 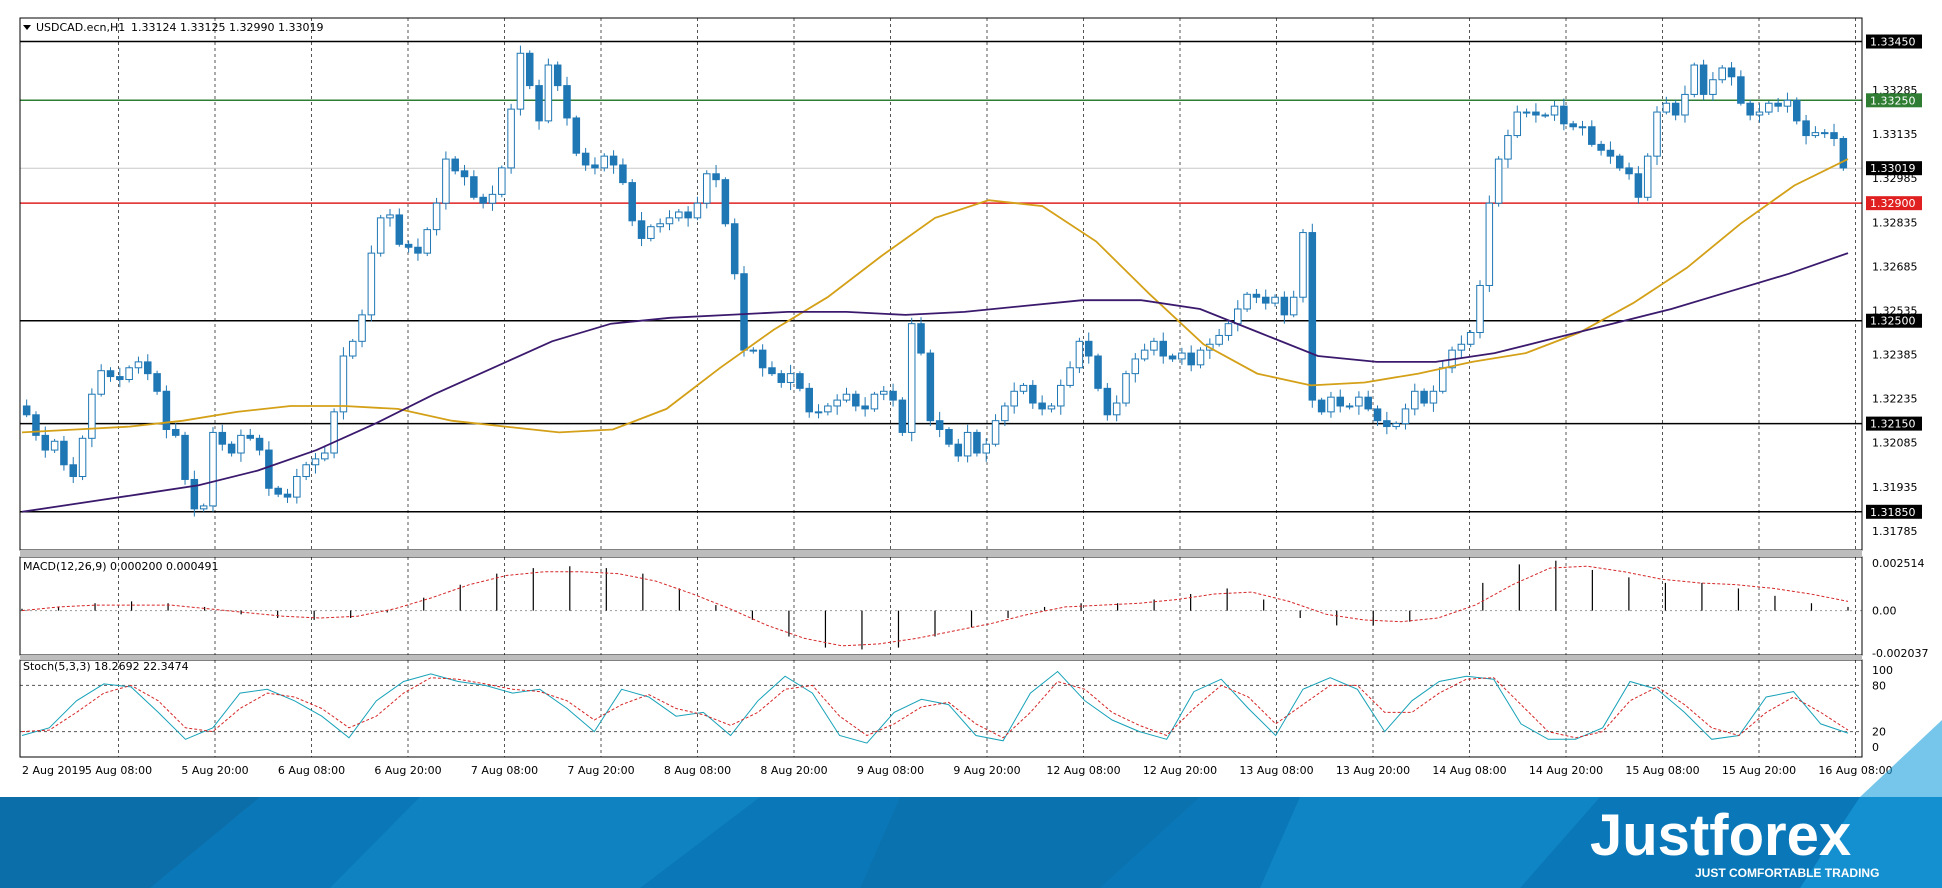 What do you see at coordinates (106, 666) in the screenshot?
I see `stoch-title: Stoch(5,3,3) 18.2692 22.3474` at bounding box center [106, 666].